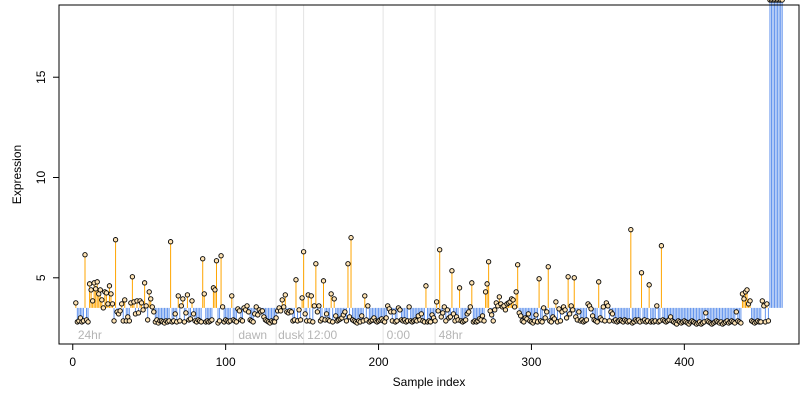 Image resolution: width=800 pixels, height=400 pixels. I want to click on x-tick-label: 0, so click(72, 362).